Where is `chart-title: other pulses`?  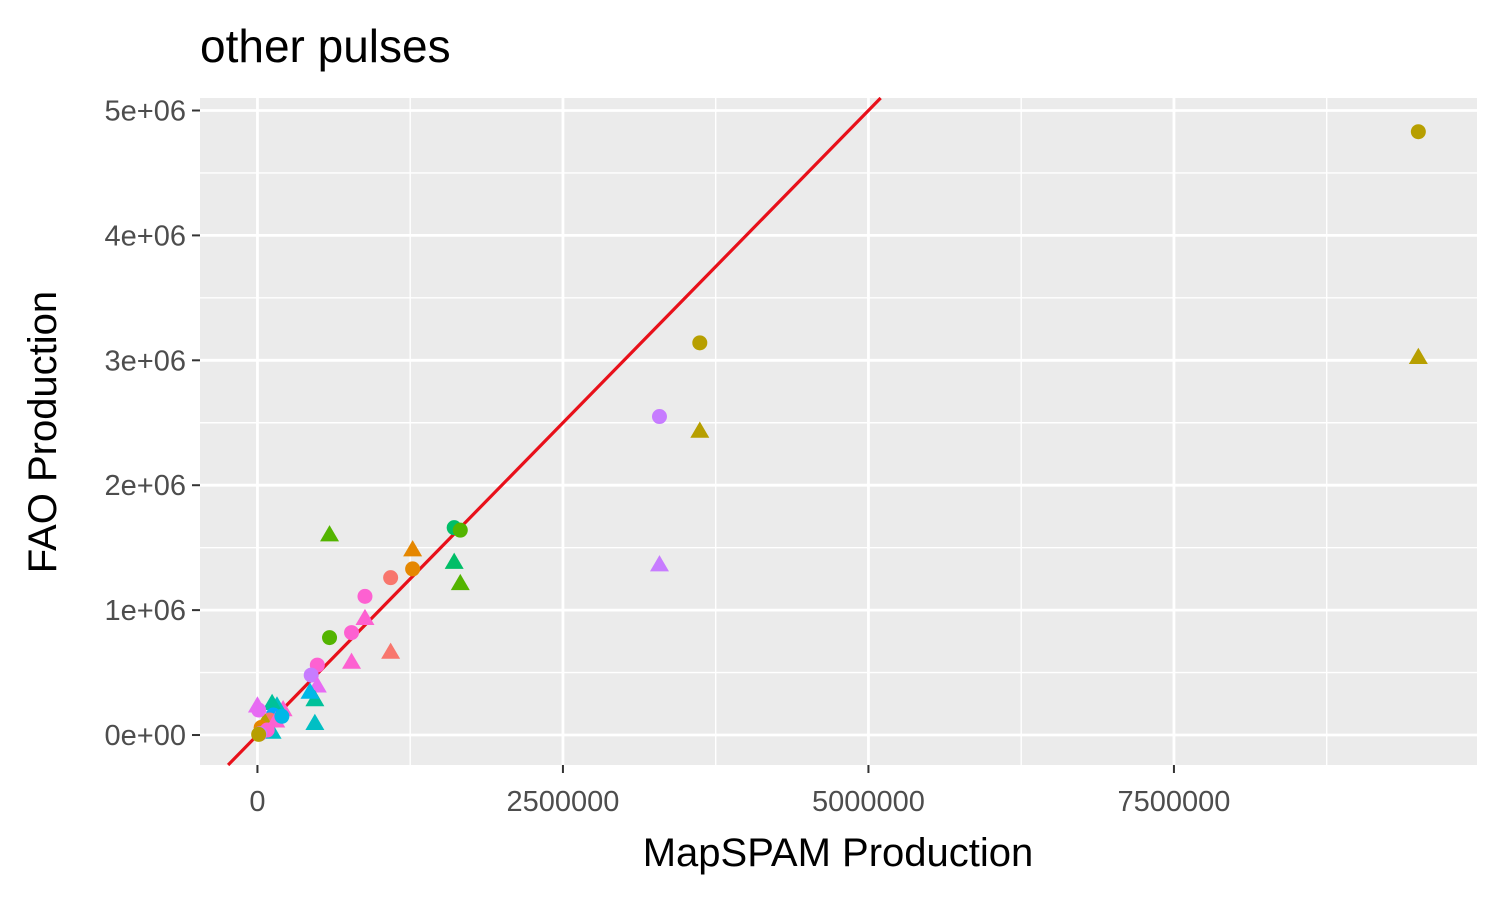
chart-title: other pulses is located at coordinates (325, 46).